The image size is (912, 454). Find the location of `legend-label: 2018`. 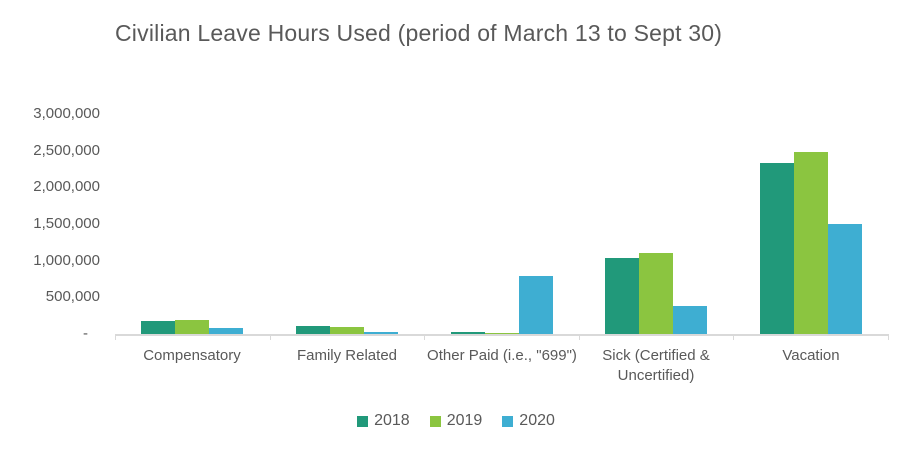

legend-label: 2018 is located at coordinates (392, 420).